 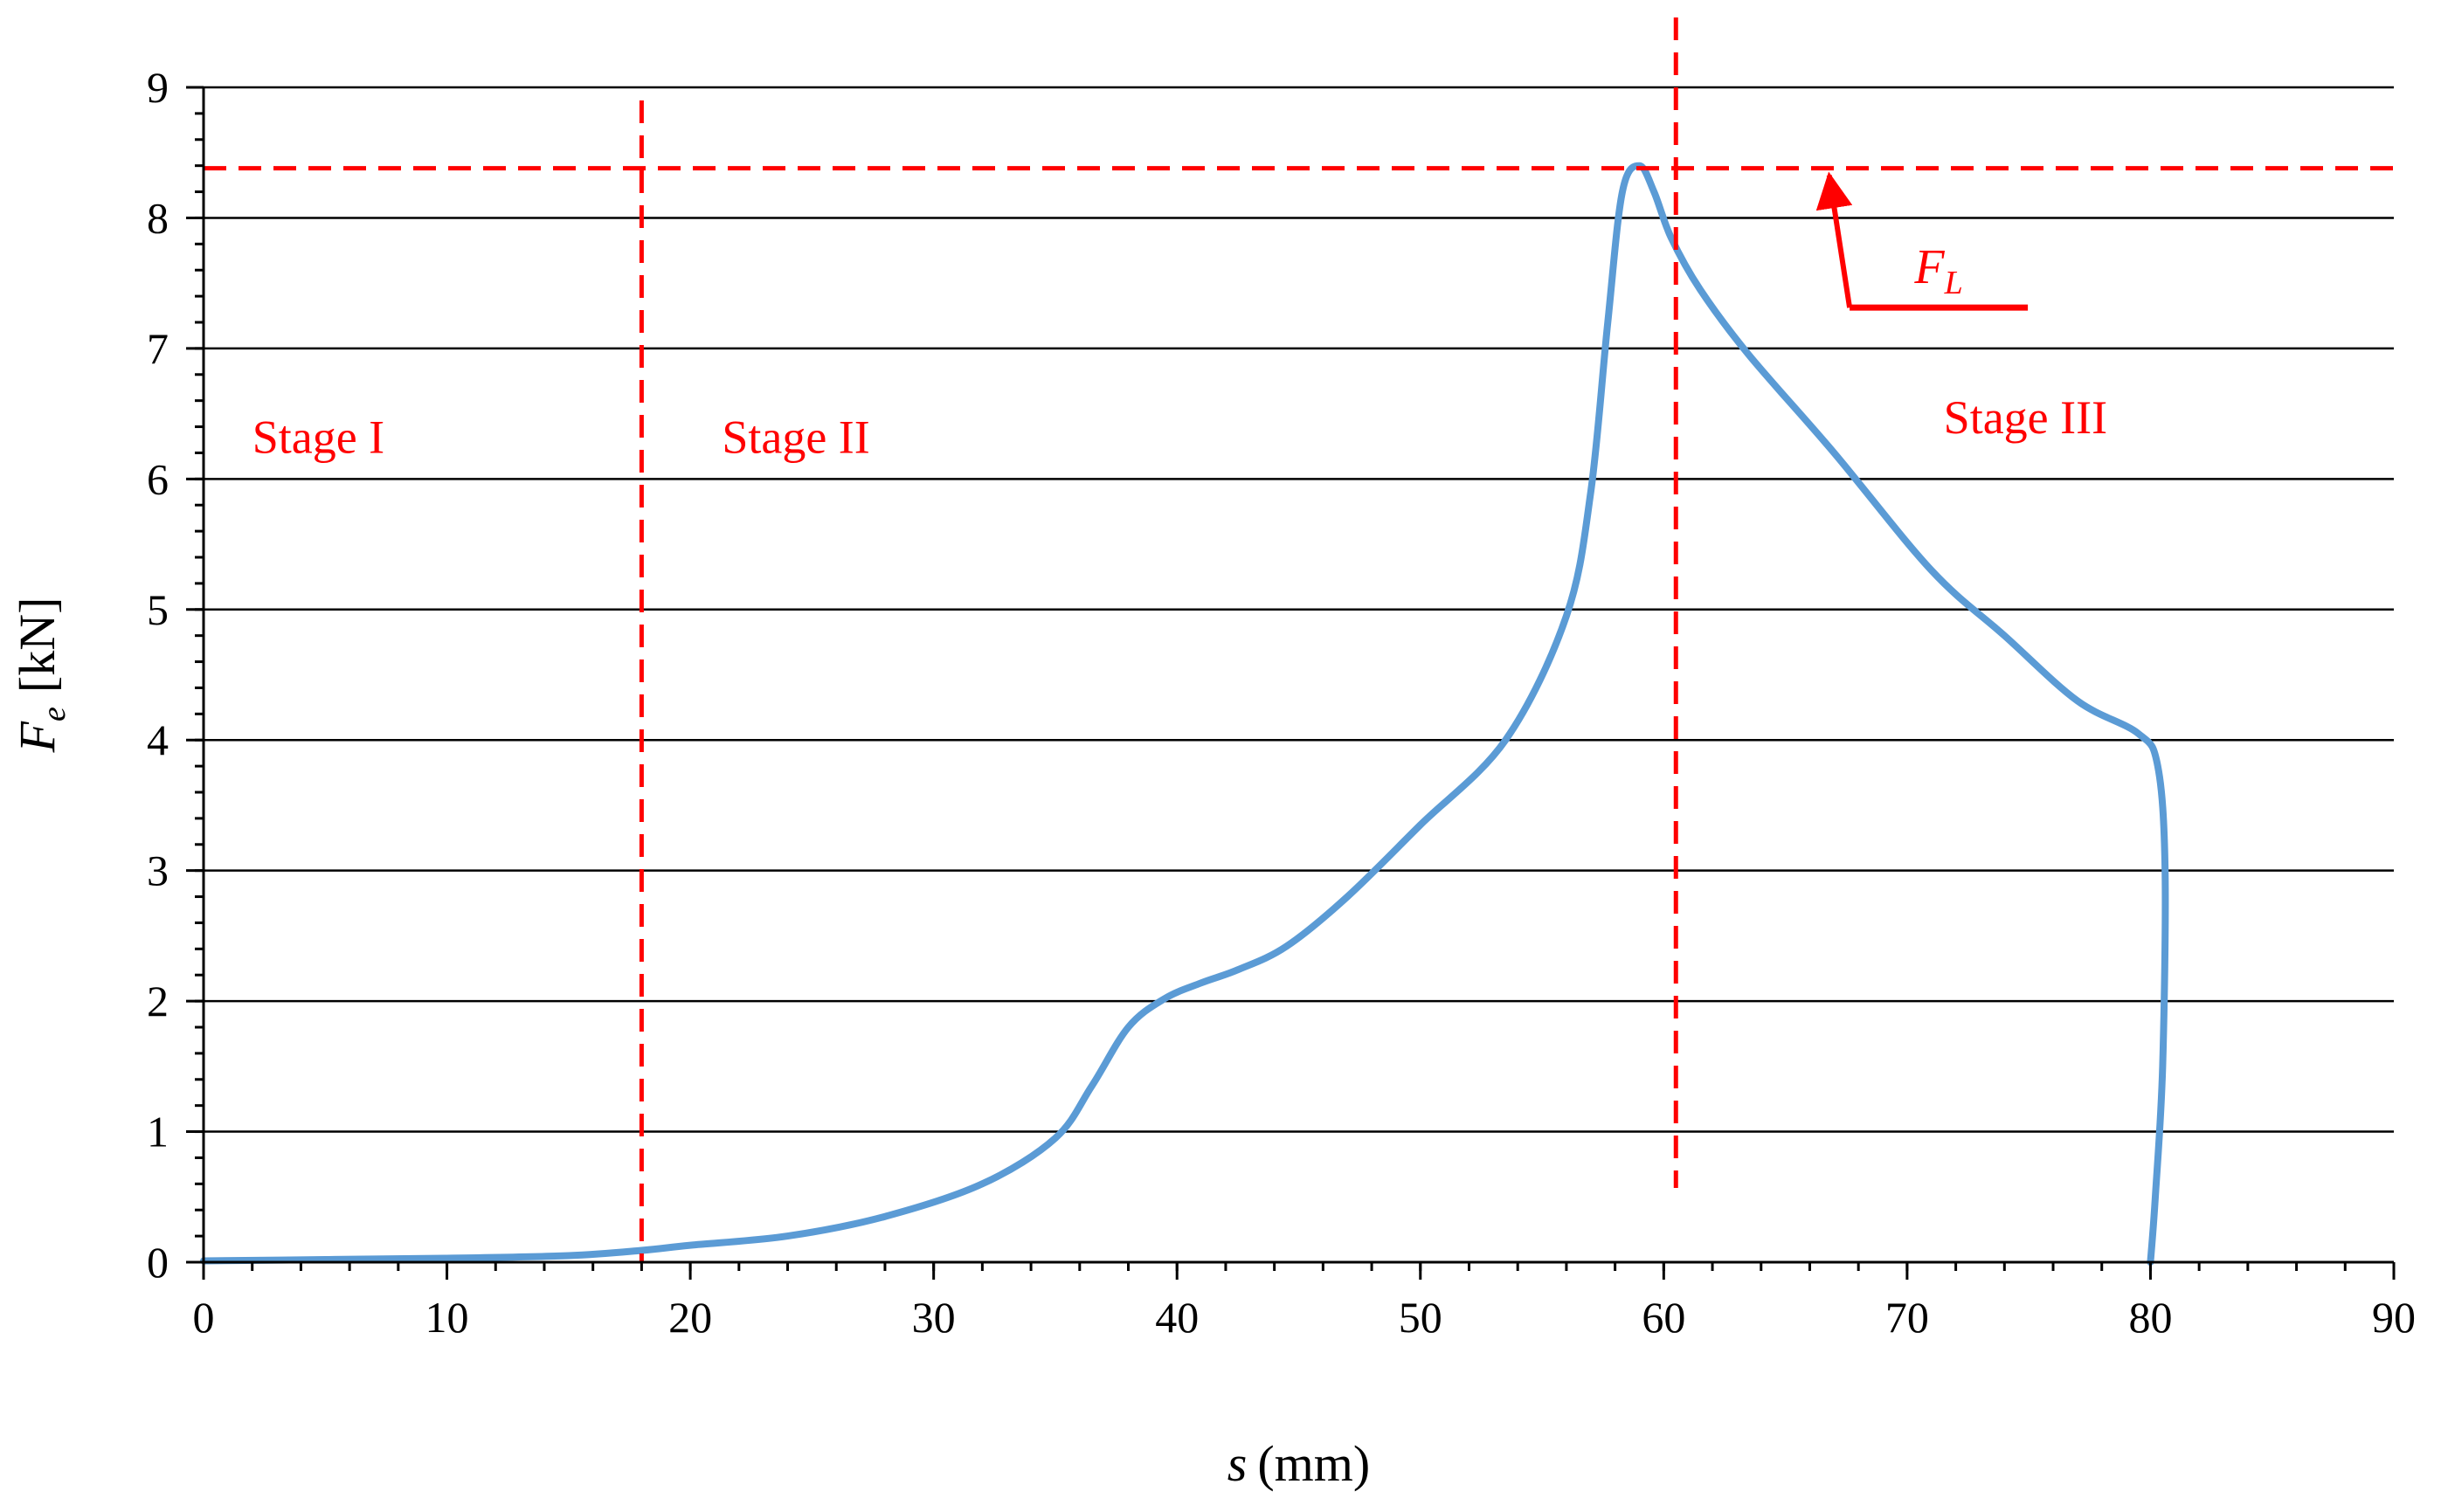 What do you see at coordinates (1929, 267) in the screenshot?
I see `peak-load-variable: F` at bounding box center [1929, 267].